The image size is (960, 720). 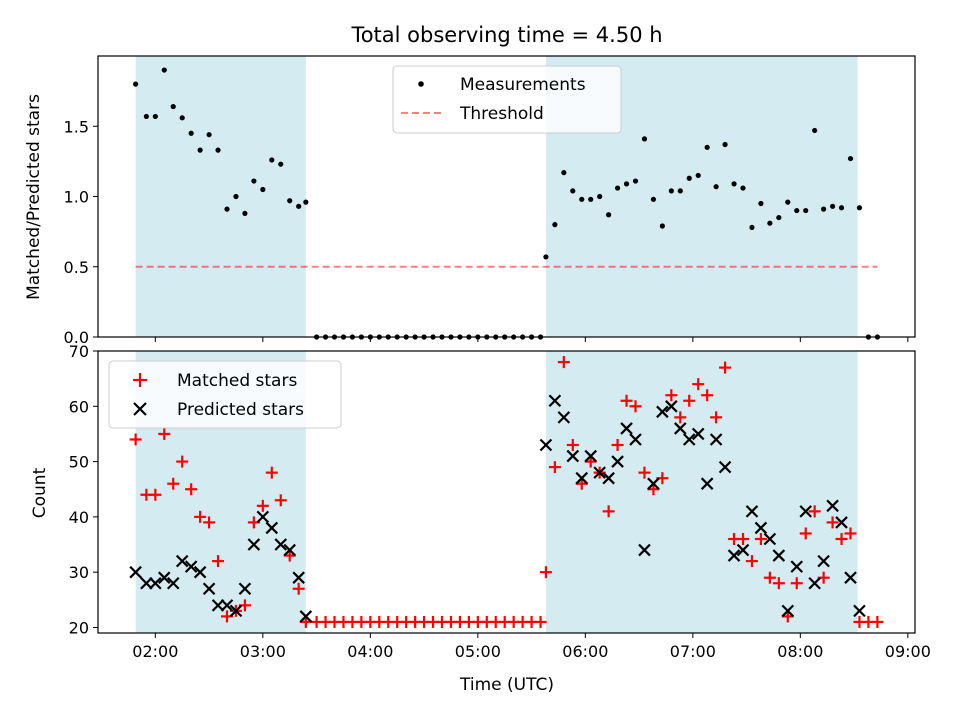 What do you see at coordinates (585, 651) in the screenshot?
I see `x-tick-label: 06:00` at bounding box center [585, 651].